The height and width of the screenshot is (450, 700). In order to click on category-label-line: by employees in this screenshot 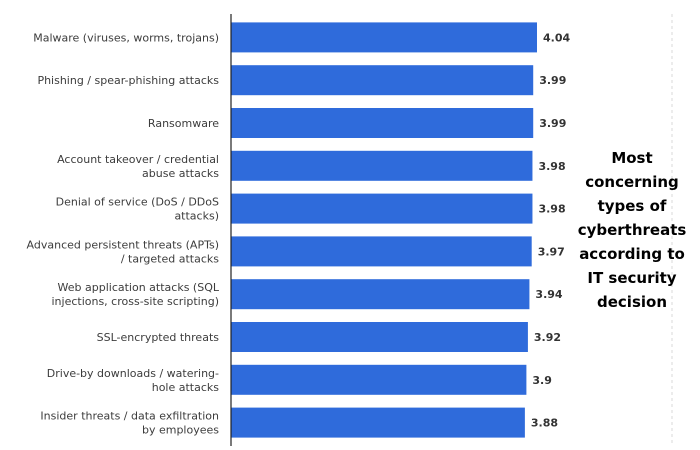, I will do `click(180, 430)`.